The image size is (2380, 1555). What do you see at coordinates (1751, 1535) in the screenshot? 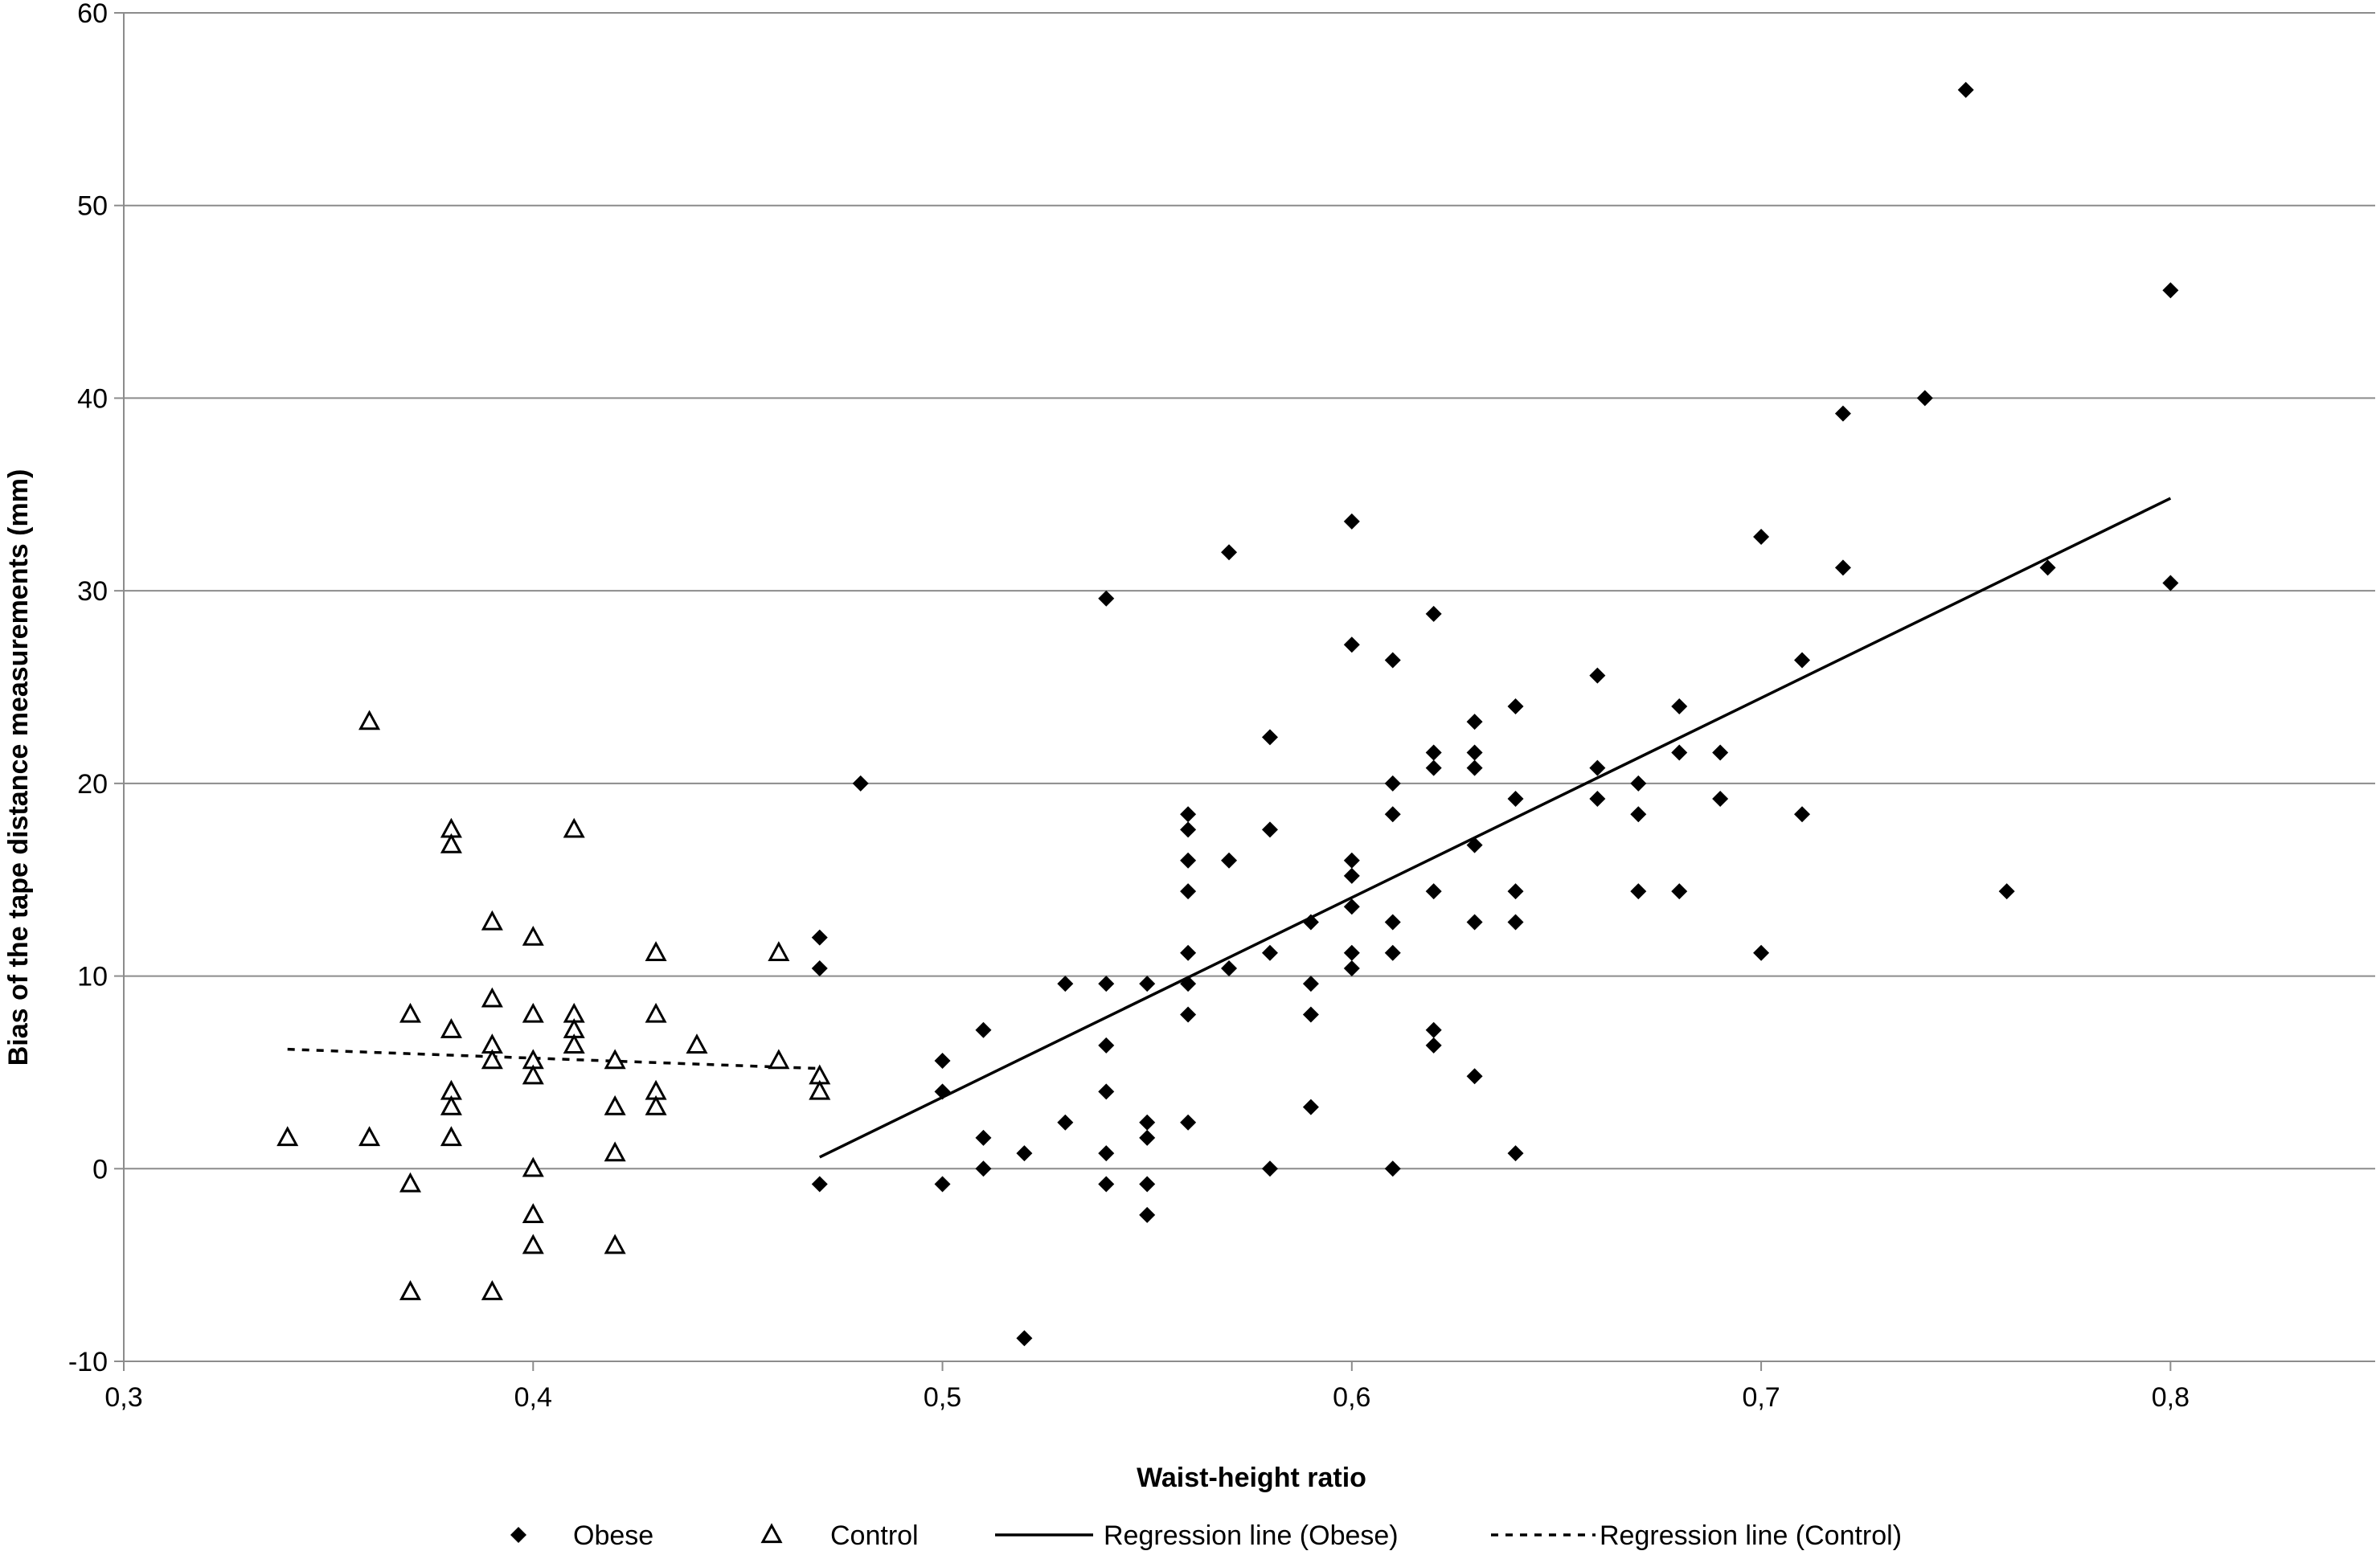
I see `legend-label: Regression line (Control)` at bounding box center [1751, 1535].